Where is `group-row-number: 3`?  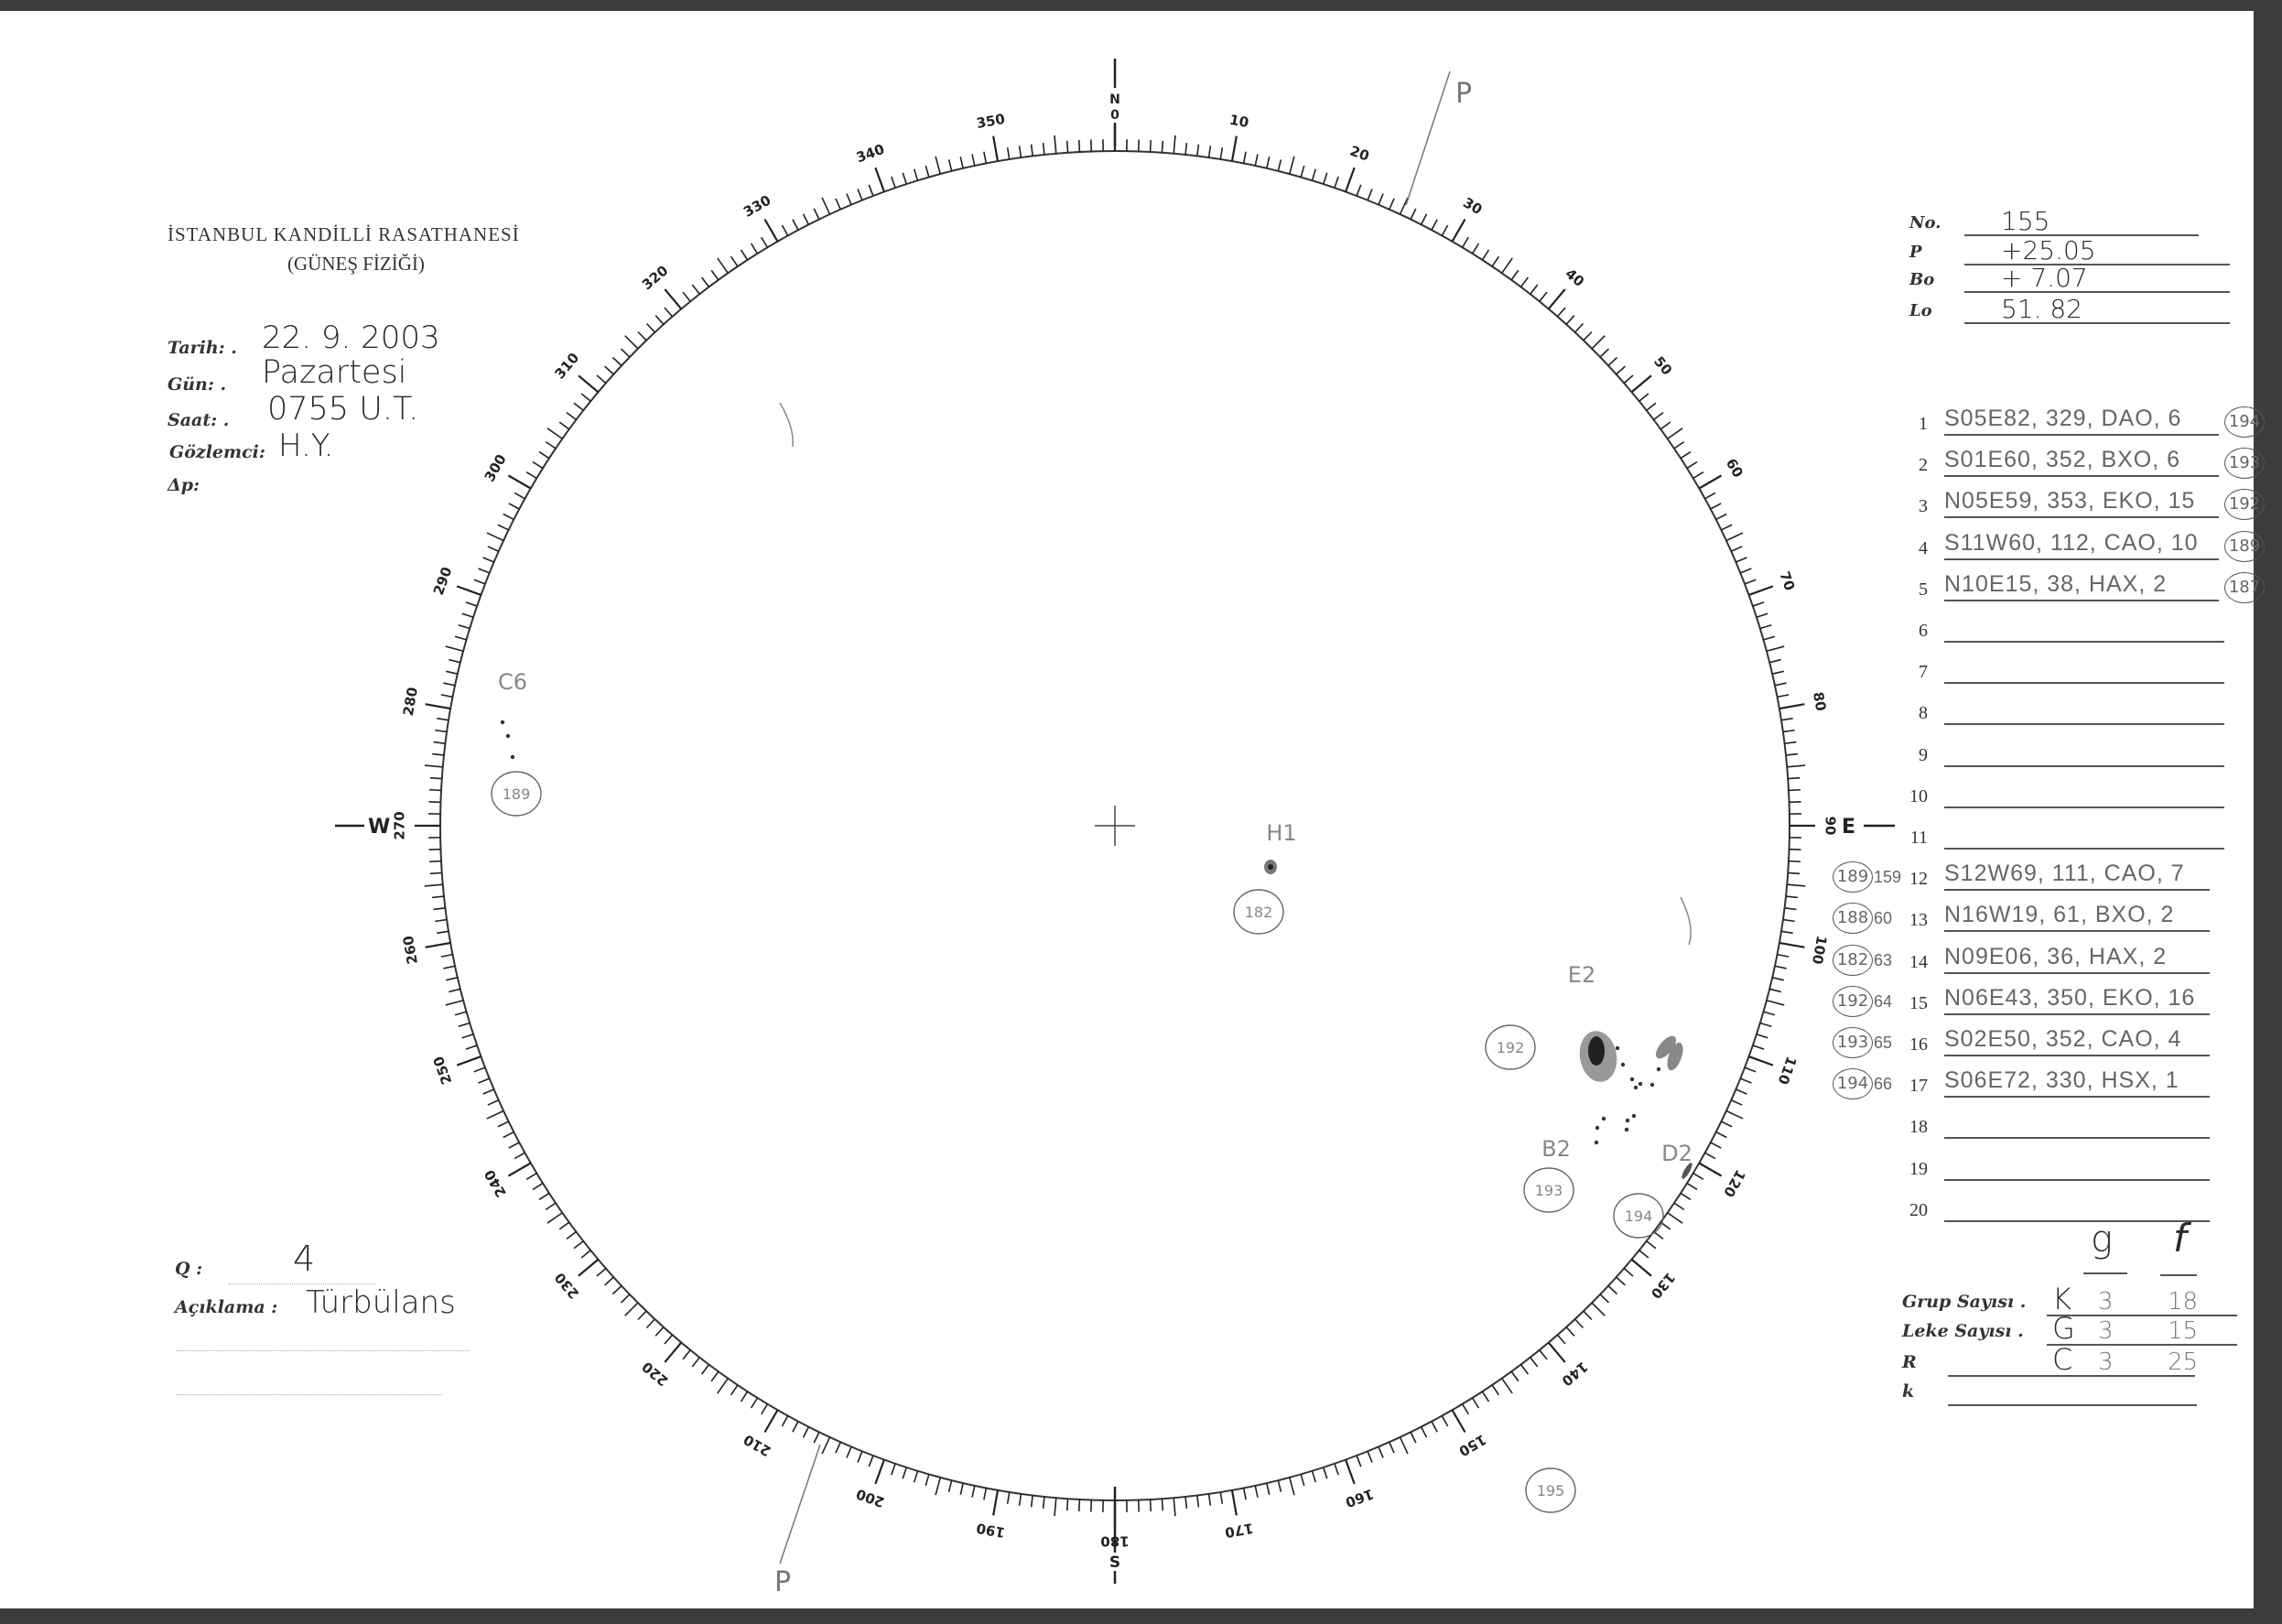 group-row-number: 3 is located at coordinates (1923, 506).